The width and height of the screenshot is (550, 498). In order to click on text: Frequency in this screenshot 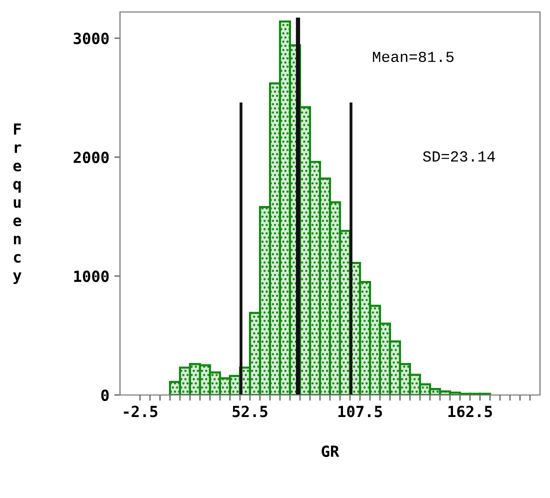, I will do `click(17, 204)`.